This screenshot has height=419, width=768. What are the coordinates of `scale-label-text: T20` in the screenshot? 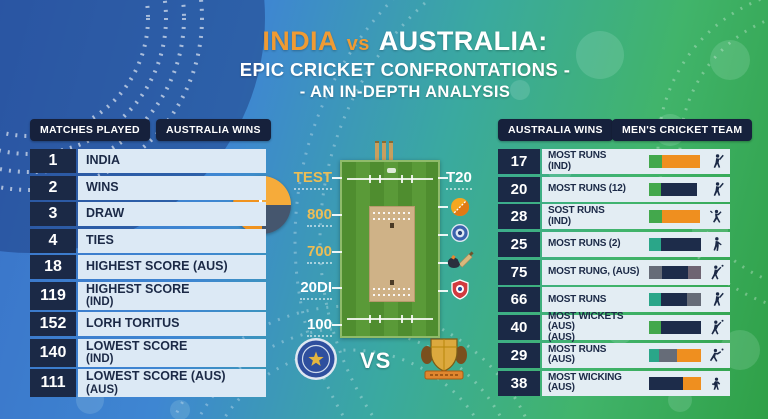 It's located at (459, 179).